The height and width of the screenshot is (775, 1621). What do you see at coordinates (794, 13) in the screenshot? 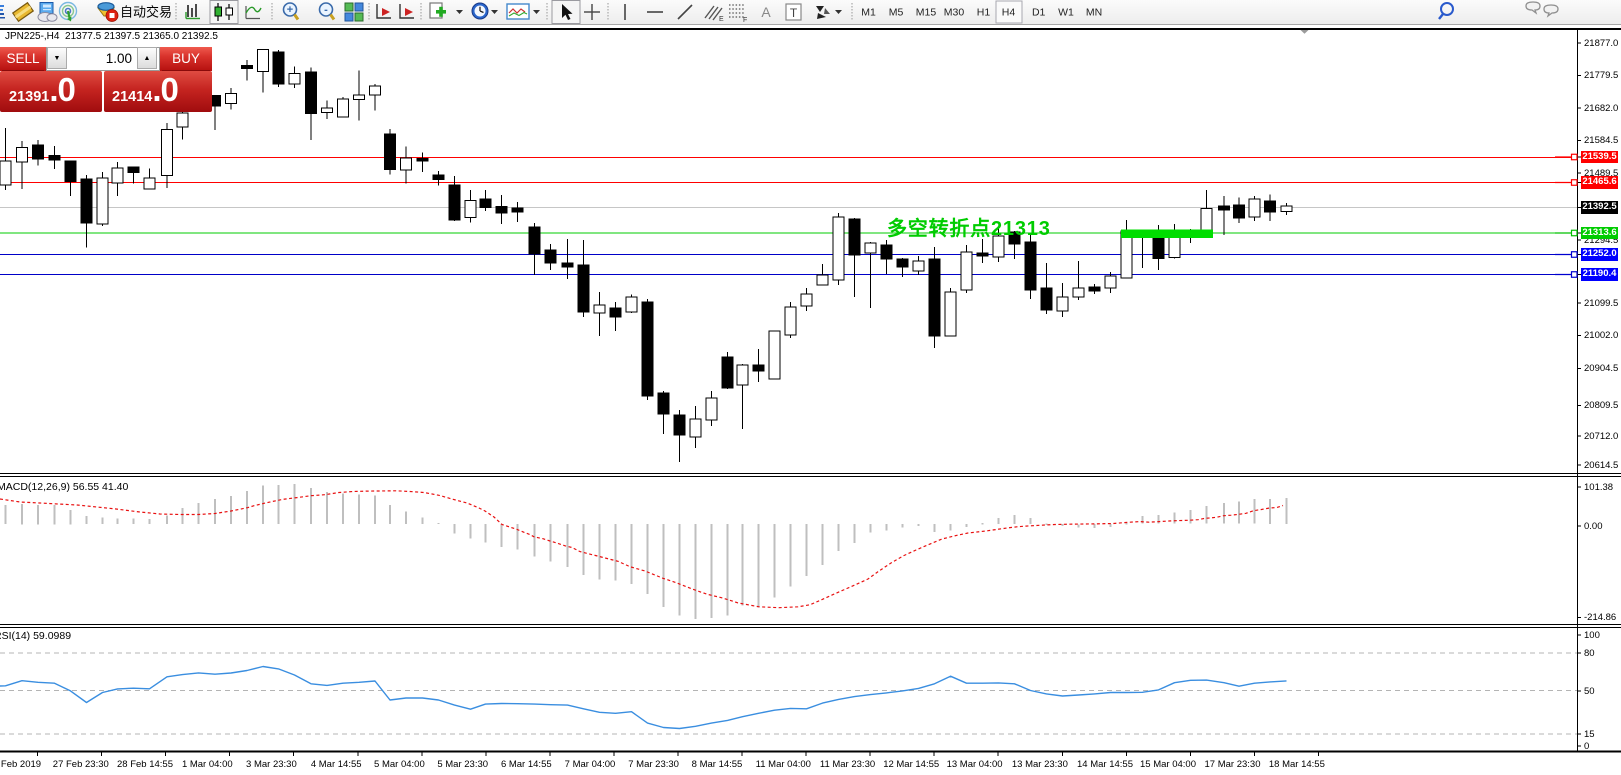
I see `svg-text: T` at bounding box center [794, 13].